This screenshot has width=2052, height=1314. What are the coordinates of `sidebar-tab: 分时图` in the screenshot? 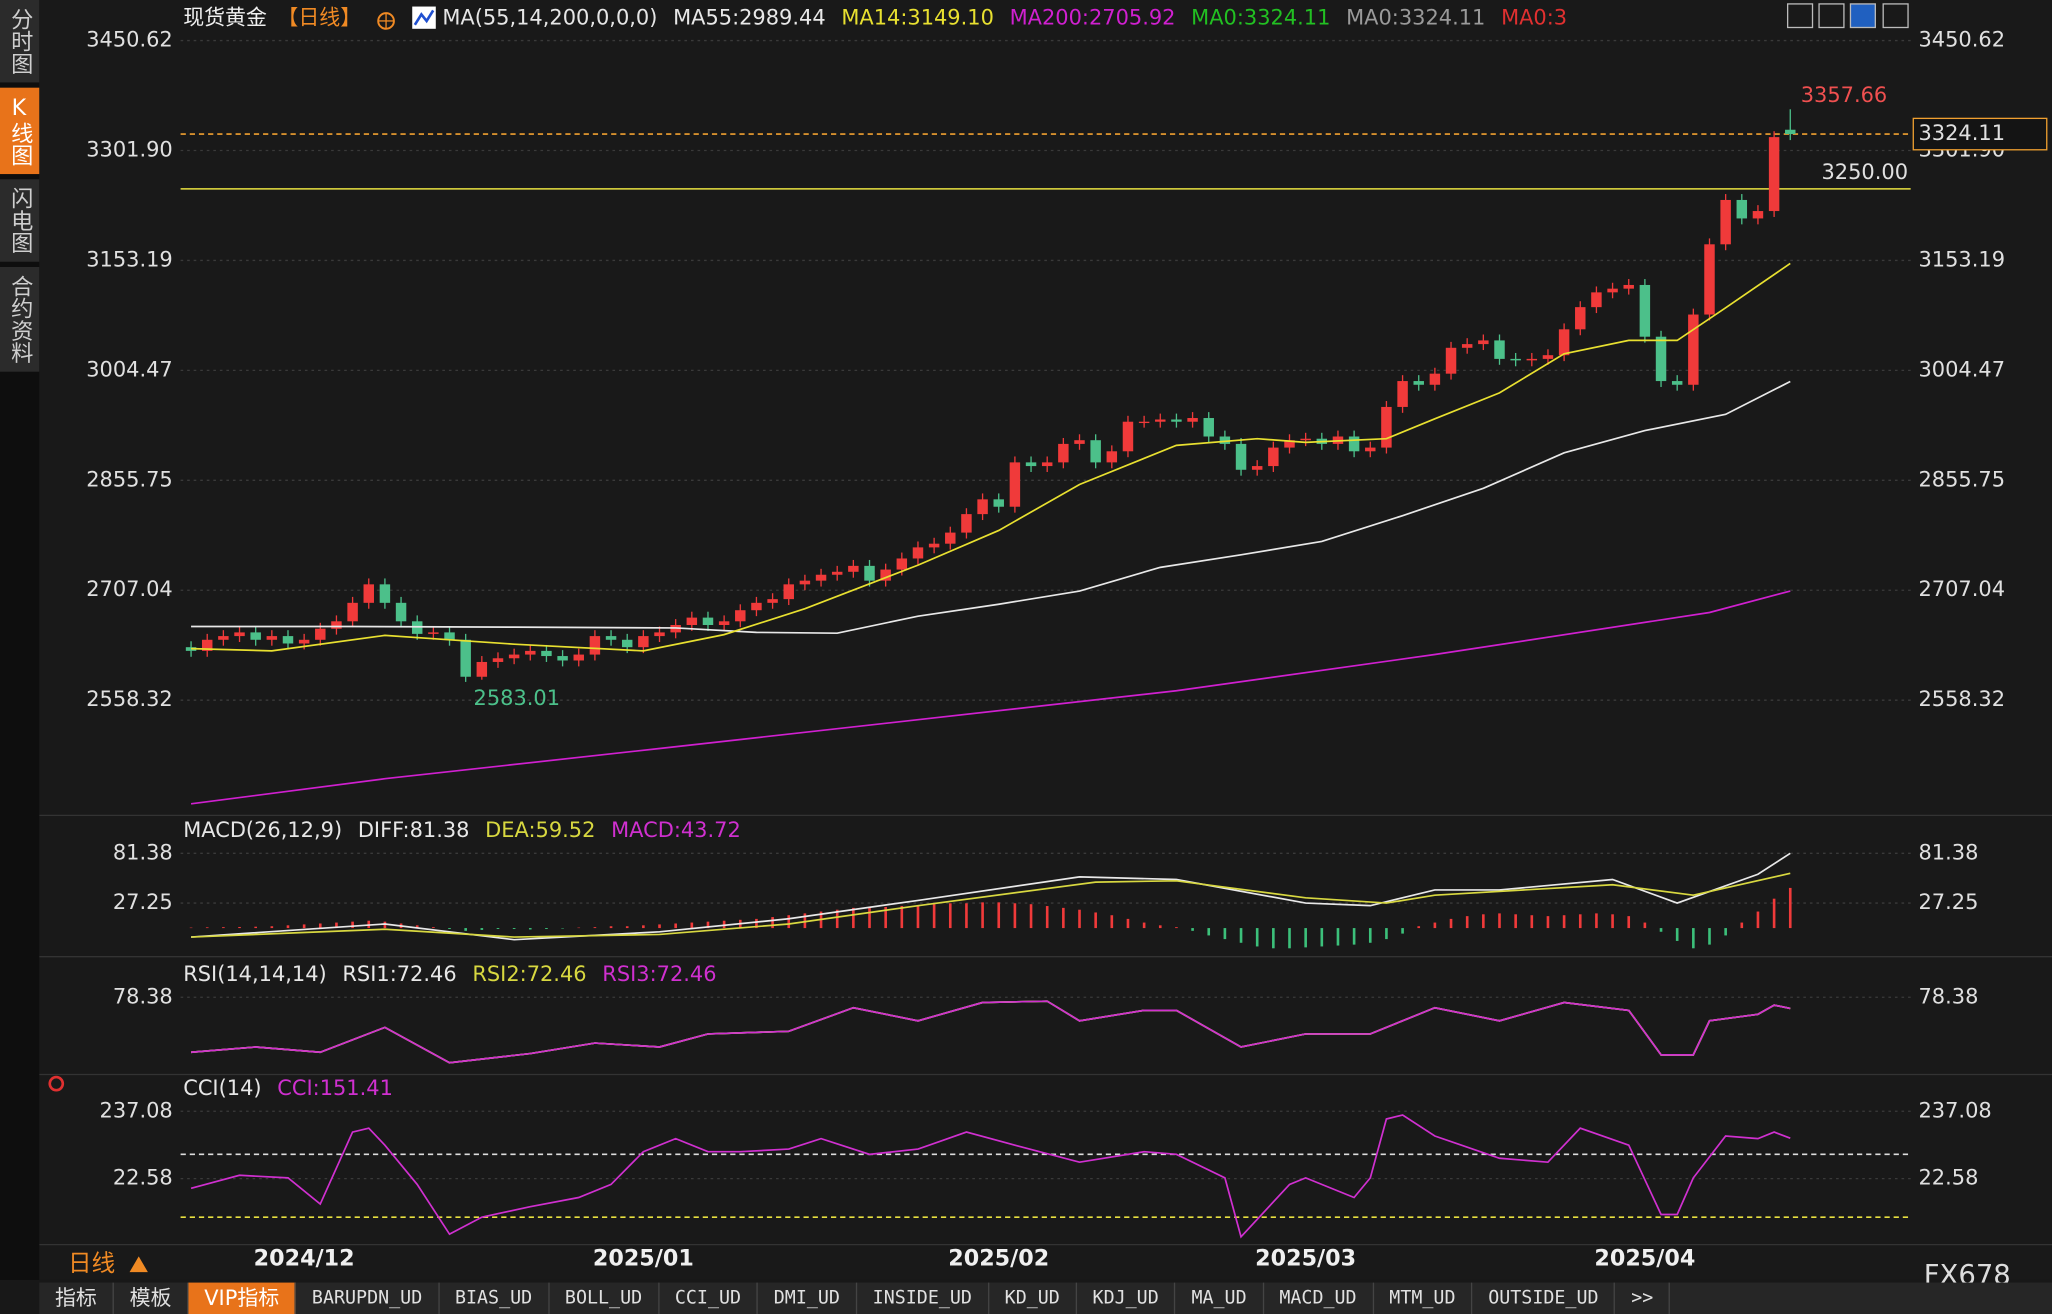 It's located at (20, 41).